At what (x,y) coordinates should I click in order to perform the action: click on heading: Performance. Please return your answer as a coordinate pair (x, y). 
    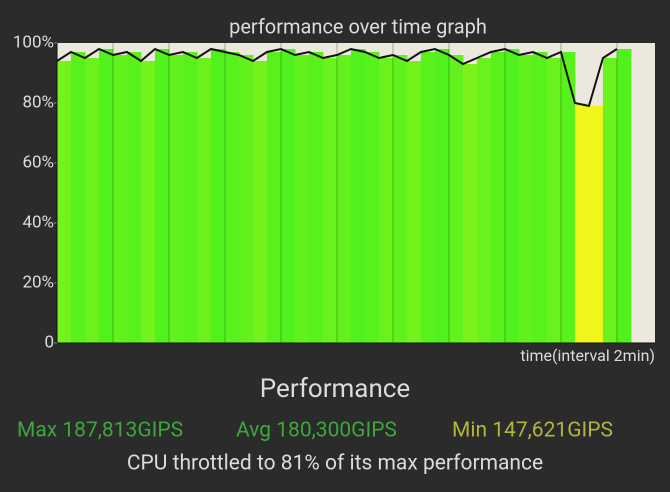
    Looking at the image, I should click on (335, 389).